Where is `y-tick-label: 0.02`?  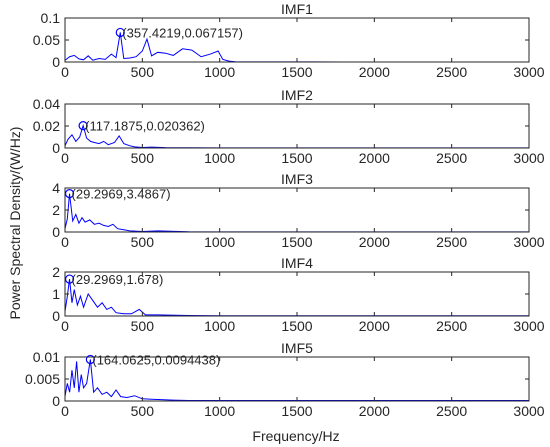
y-tick-label: 0.02 is located at coordinates (46, 126).